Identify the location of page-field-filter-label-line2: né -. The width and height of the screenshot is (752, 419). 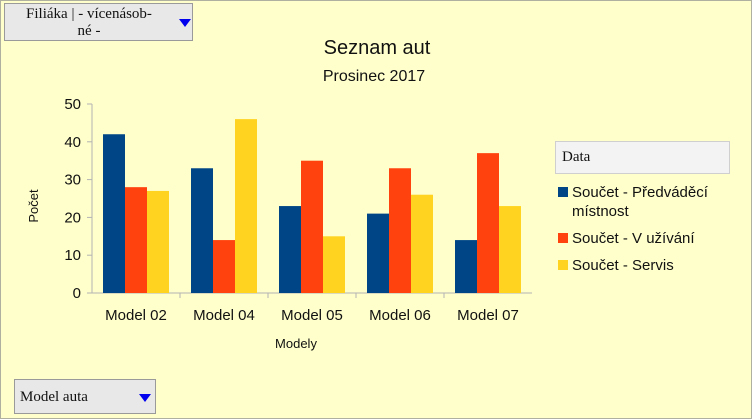
(89, 31).